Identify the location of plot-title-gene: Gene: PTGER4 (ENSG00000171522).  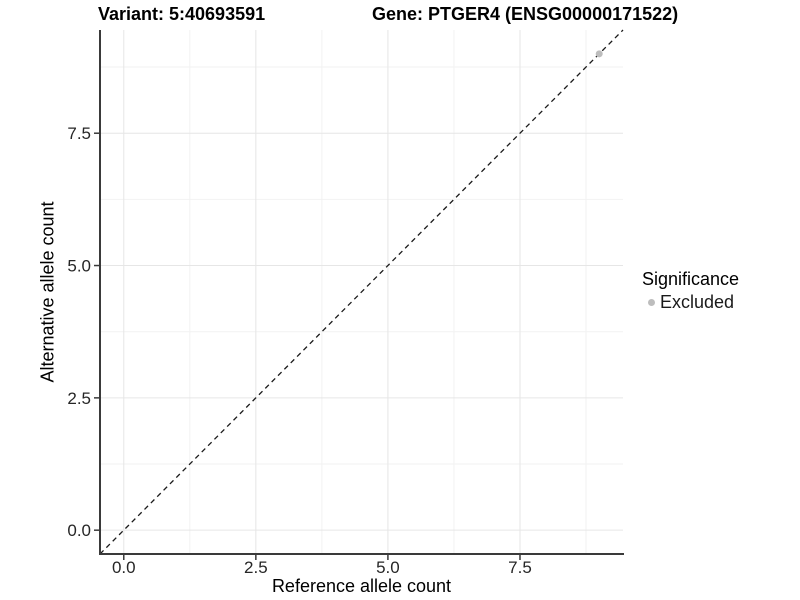
(525, 14).